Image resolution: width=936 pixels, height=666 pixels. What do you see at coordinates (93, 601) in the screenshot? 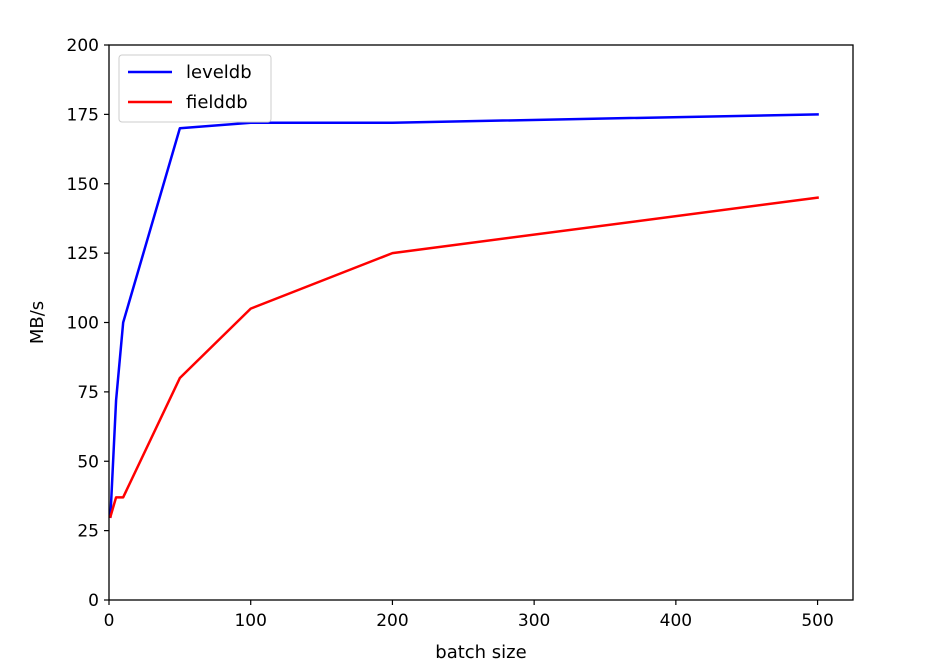
I see `y-tick-label: 0` at bounding box center [93, 601].